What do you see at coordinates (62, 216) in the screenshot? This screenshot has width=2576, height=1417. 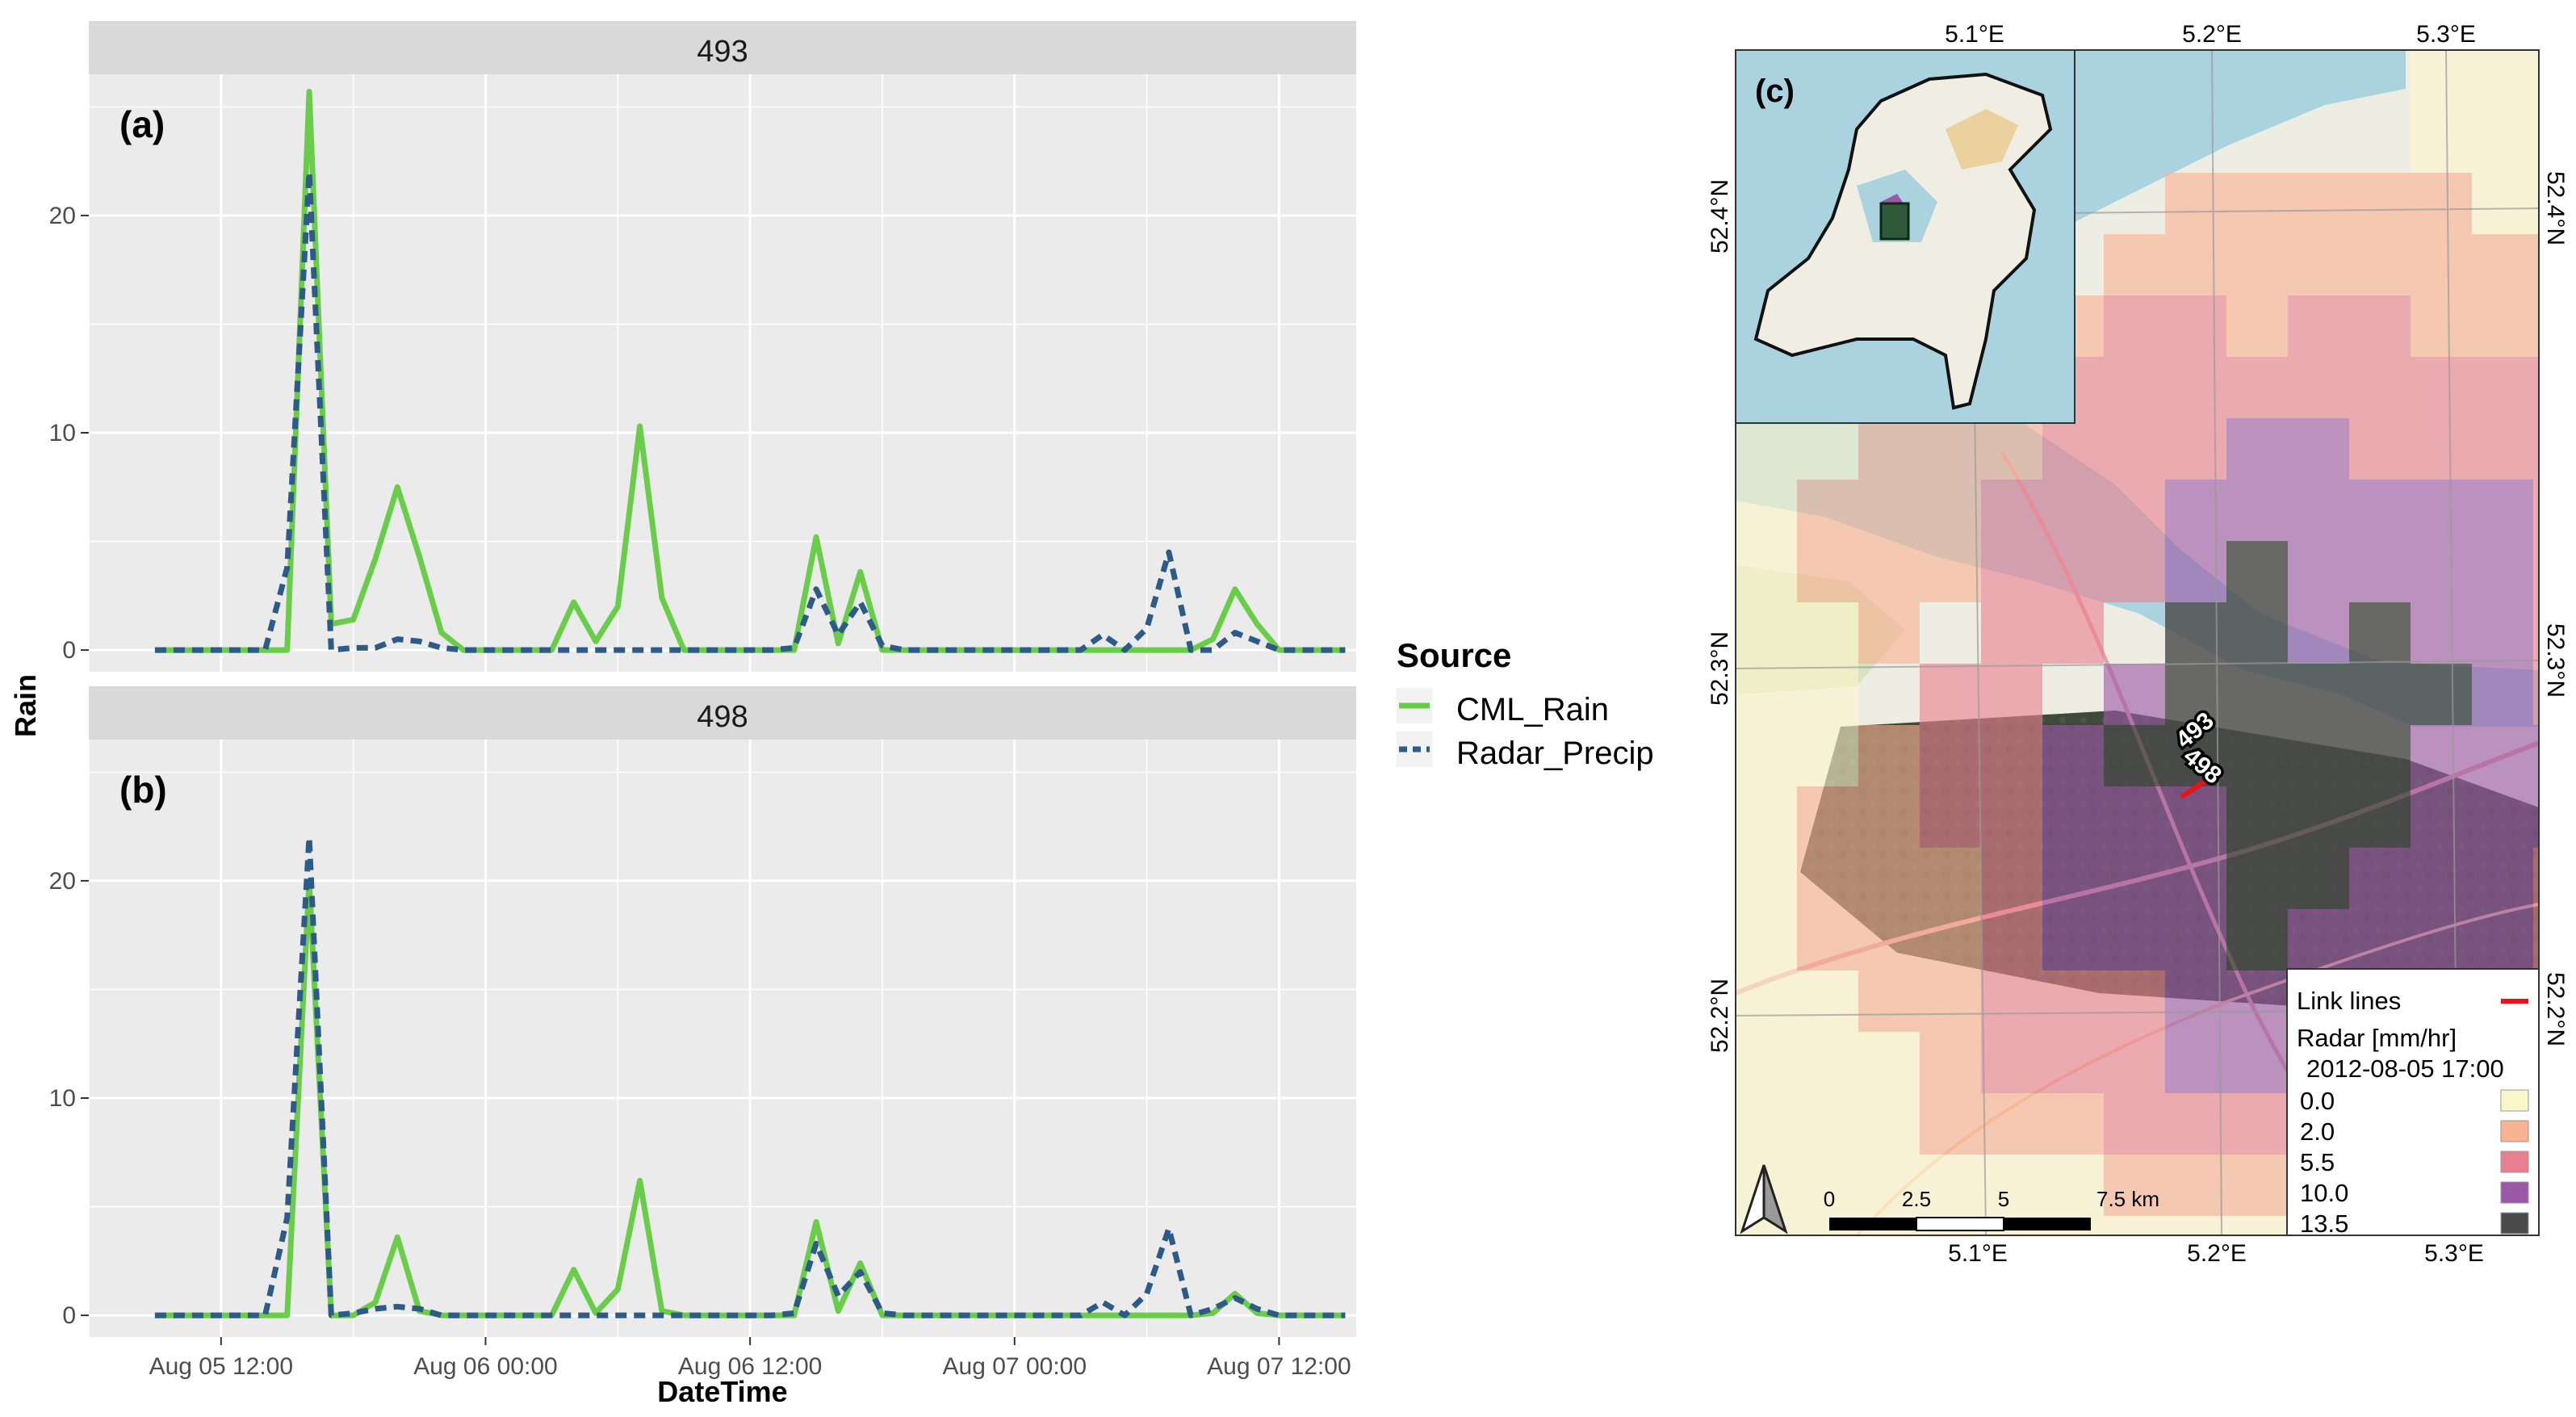 I see `y-tick-label: 20` at bounding box center [62, 216].